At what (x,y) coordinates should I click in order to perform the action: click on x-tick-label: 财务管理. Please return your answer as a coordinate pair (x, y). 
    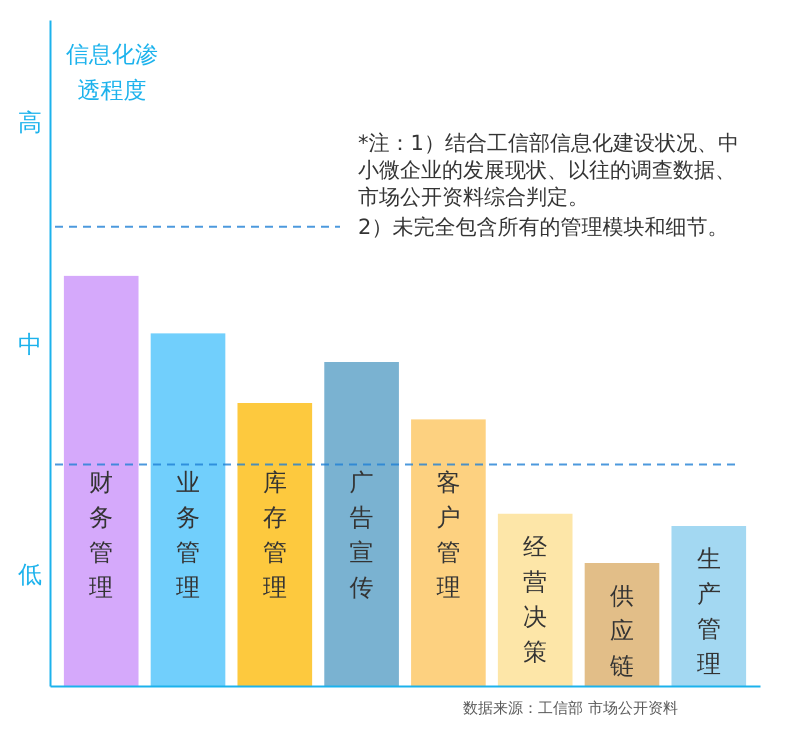
    Looking at the image, I should click on (101, 535).